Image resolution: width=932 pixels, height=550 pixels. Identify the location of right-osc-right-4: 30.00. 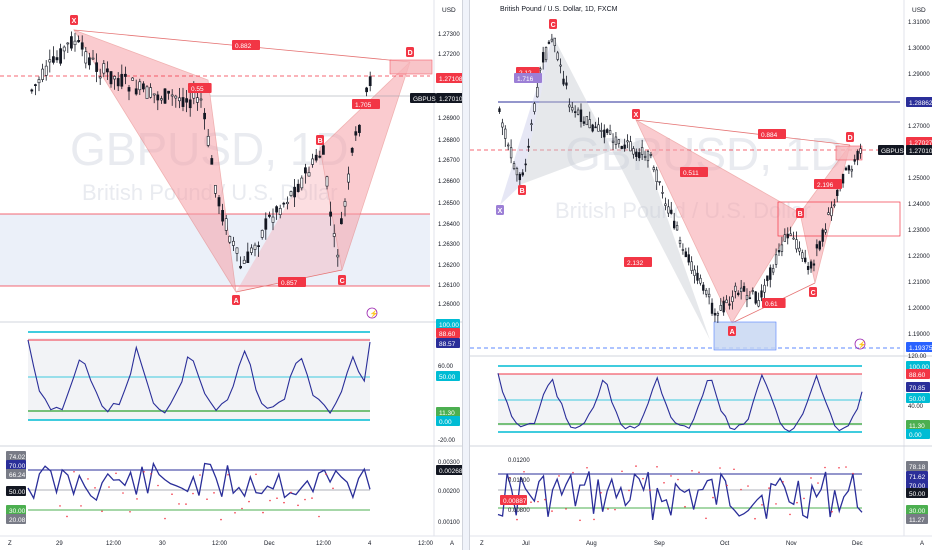
(917, 511).